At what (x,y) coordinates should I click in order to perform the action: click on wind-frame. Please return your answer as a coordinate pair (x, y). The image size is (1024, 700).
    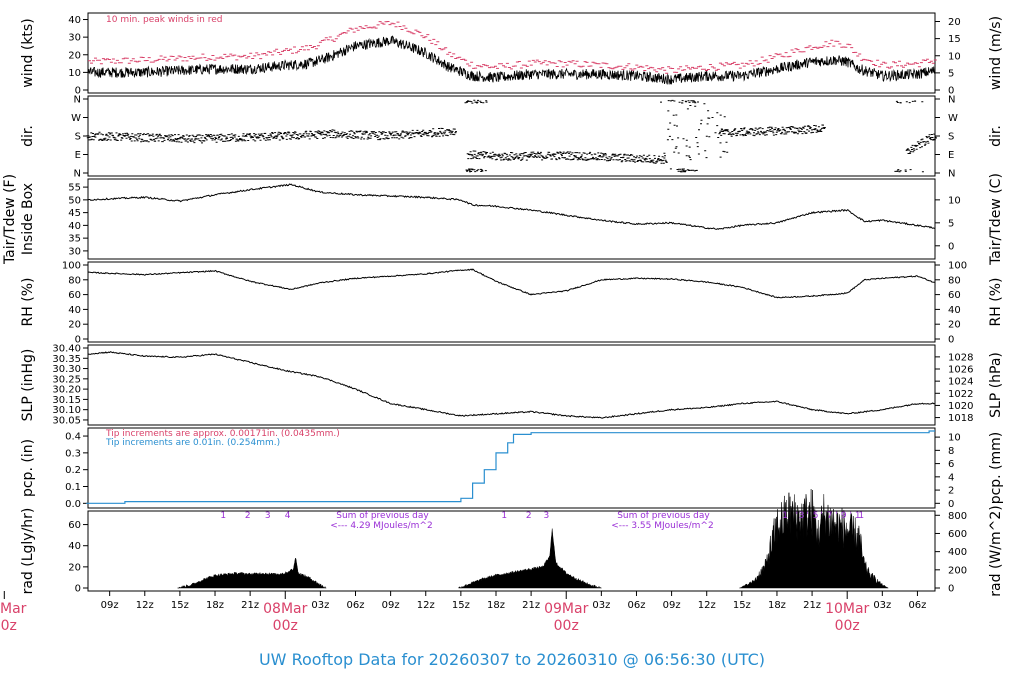
    Looking at the image, I should click on (511, 53).